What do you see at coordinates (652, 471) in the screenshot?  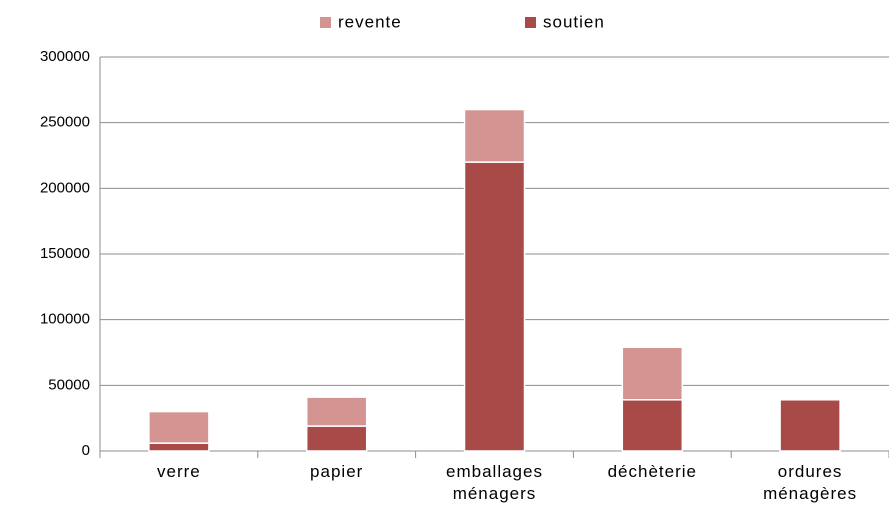 I see `x-tick-label: déchèterie` at bounding box center [652, 471].